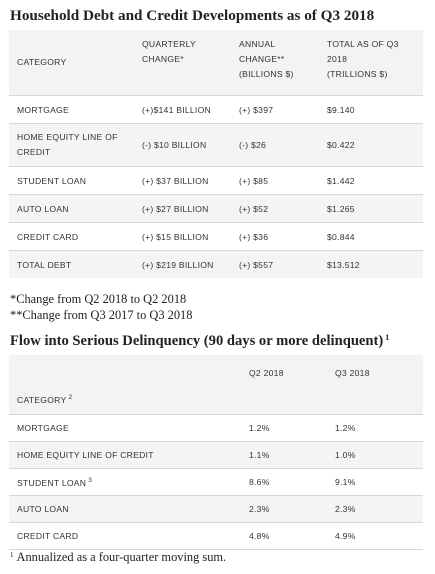  What do you see at coordinates (75, 264) in the screenshot?
I see `cell-category: TOTAL DEBT` at bounding box center [75, 264].